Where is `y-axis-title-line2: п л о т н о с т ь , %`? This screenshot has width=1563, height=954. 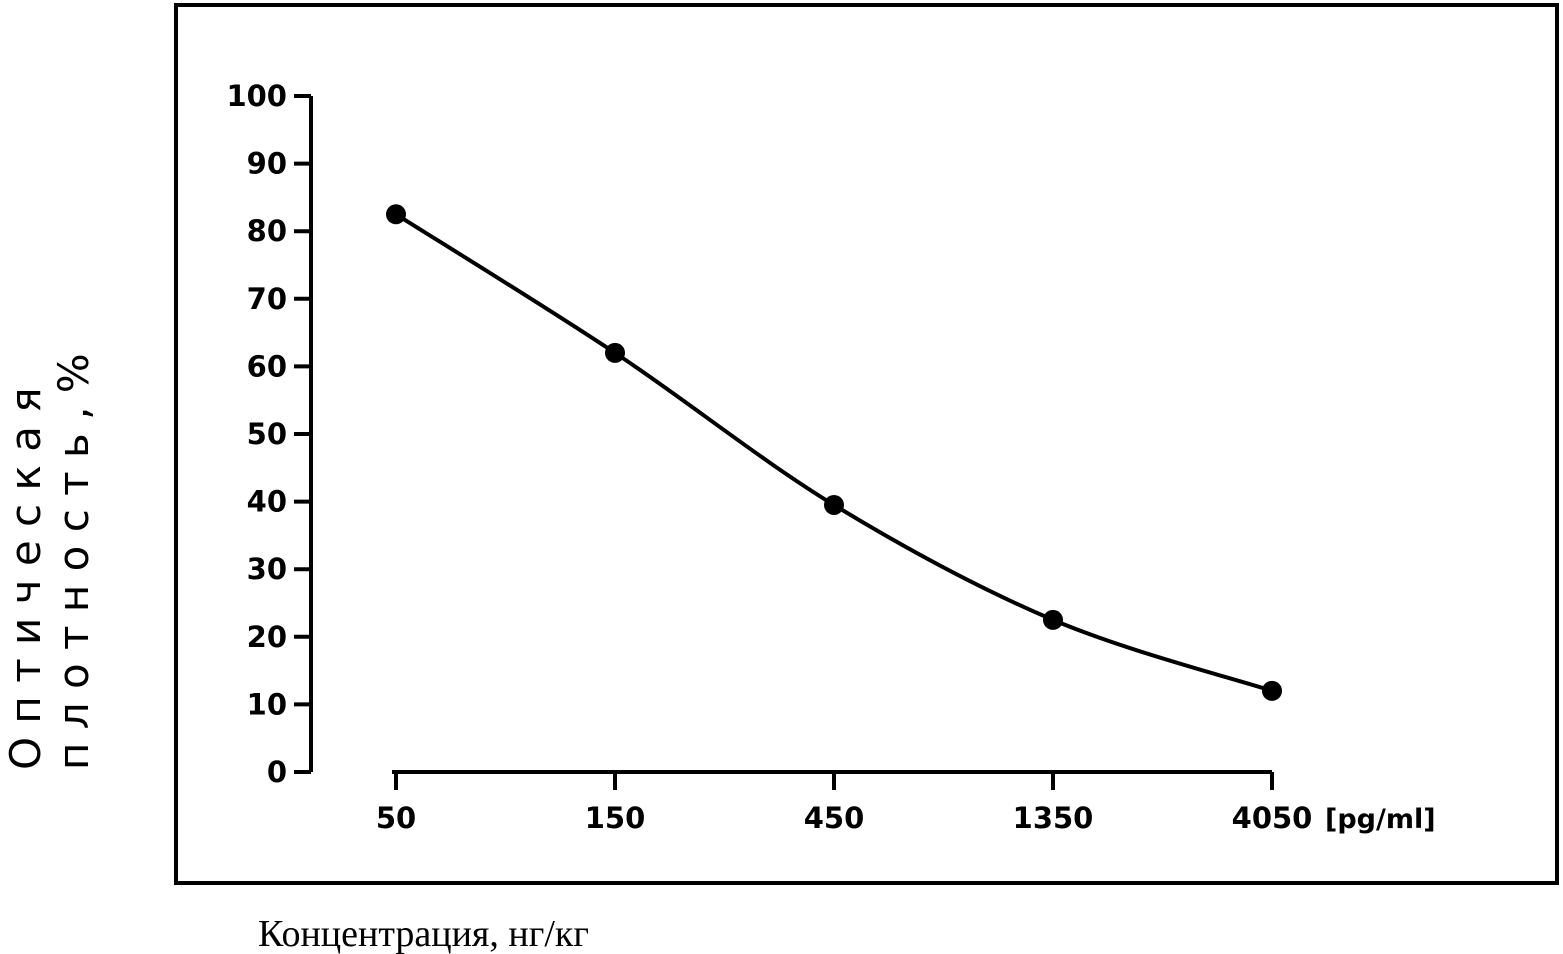
y-axis-title-line2: п л о т н о с т ь , % is located at coordinates (73, 561).